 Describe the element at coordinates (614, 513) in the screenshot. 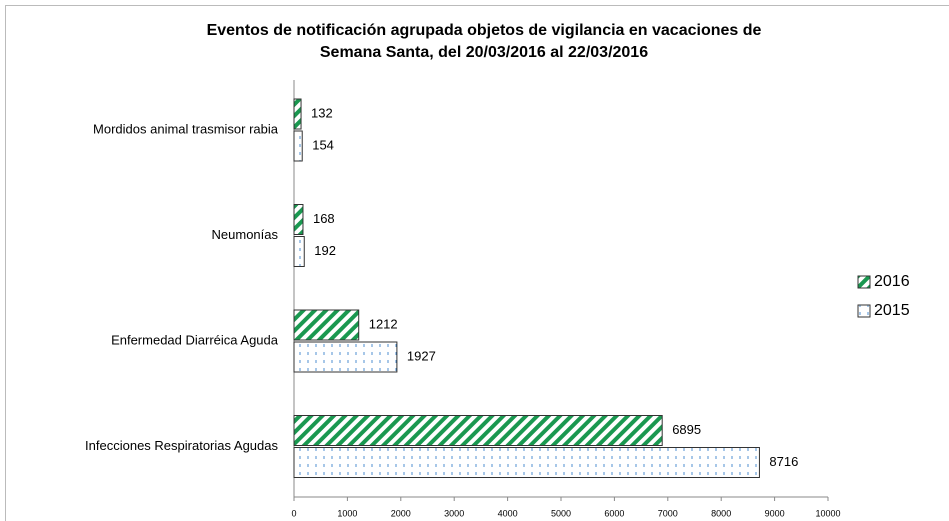

I see `x-tick-label: 6000` at that location.